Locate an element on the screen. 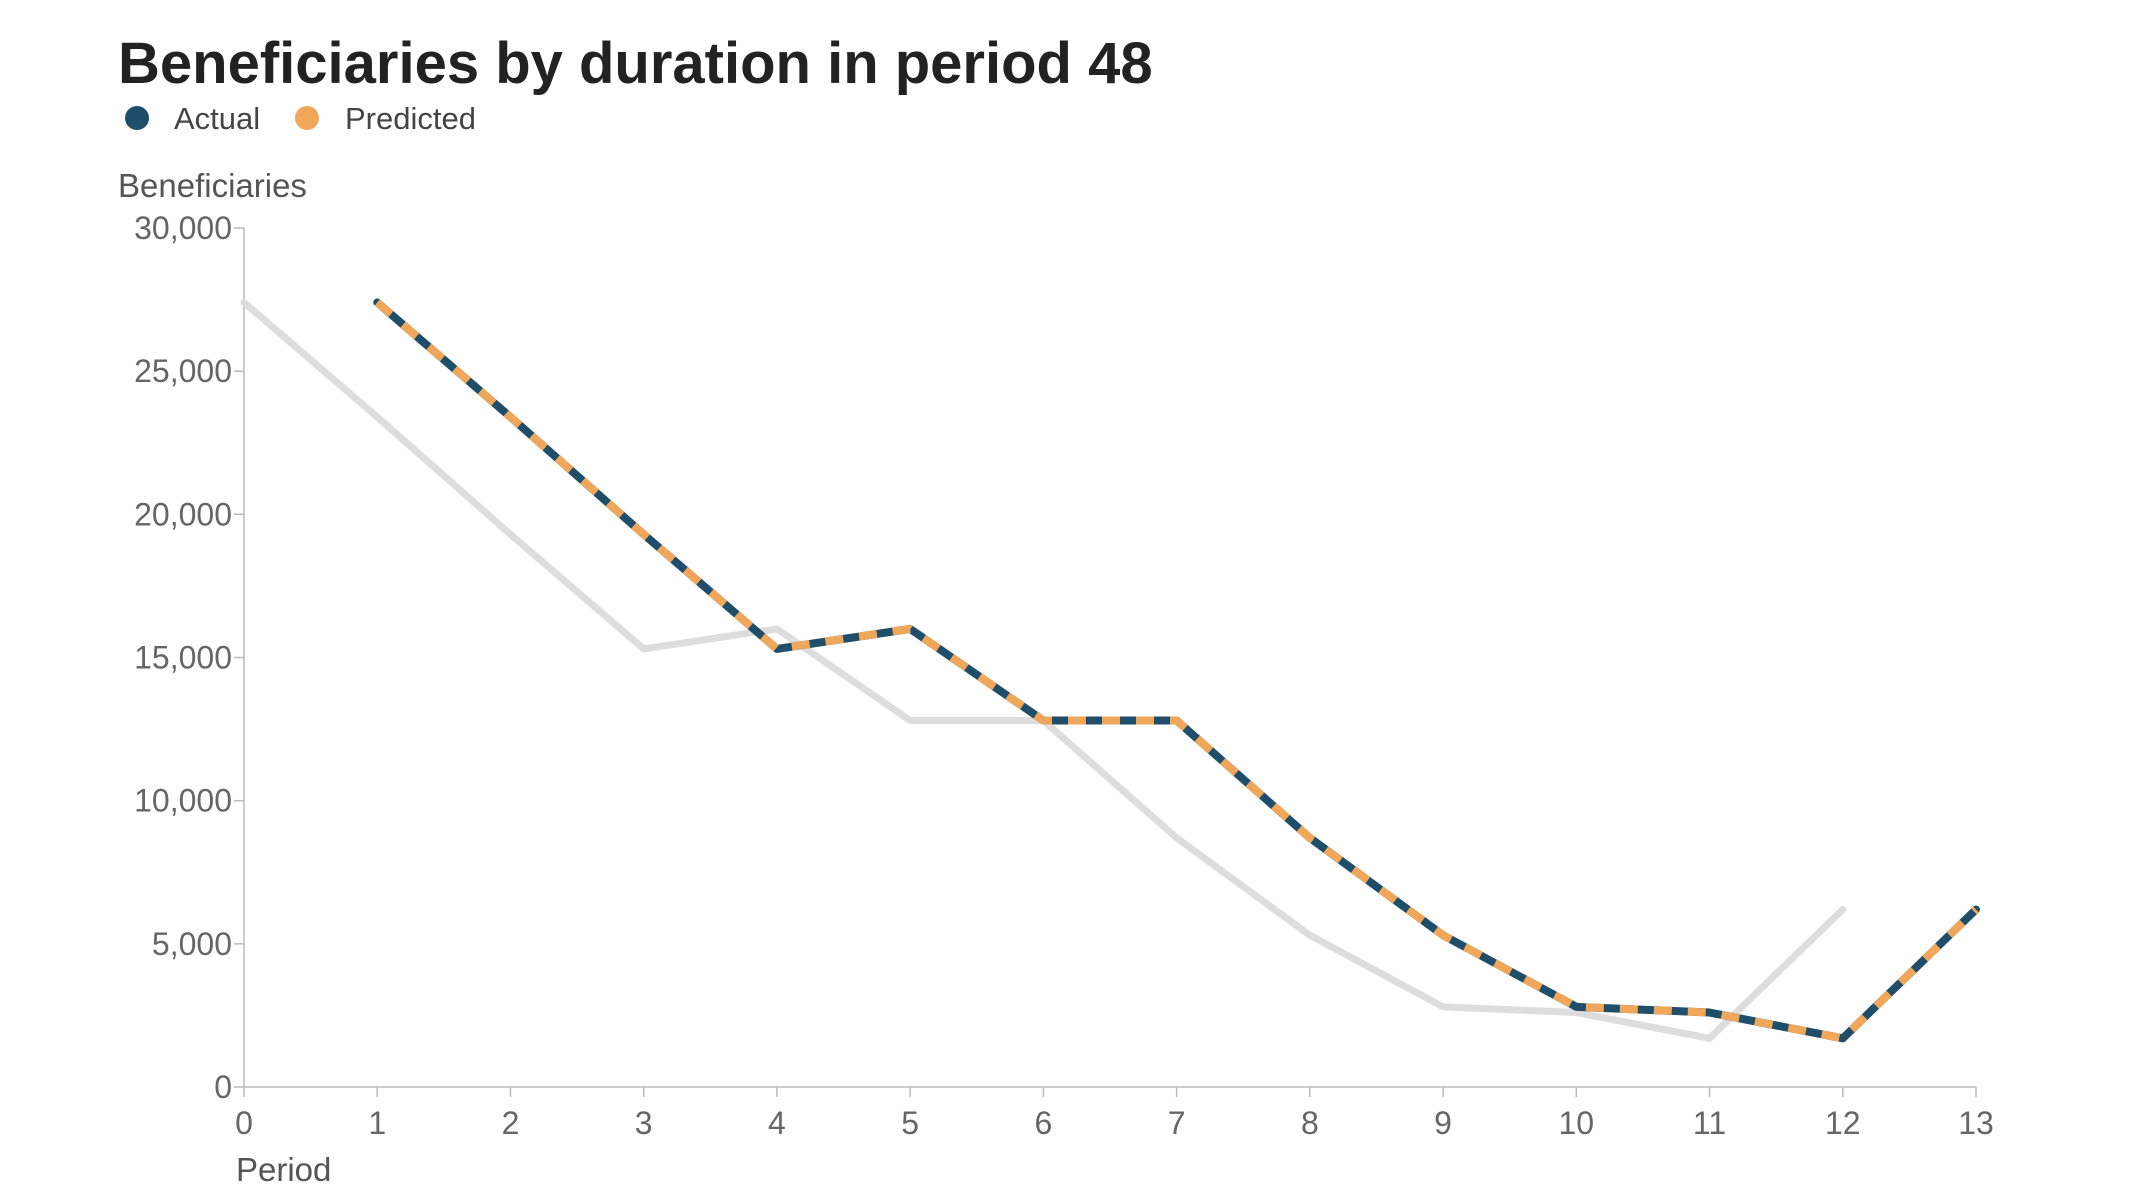  x-tick-label: 10 is located at coordinates (1577, 1123).